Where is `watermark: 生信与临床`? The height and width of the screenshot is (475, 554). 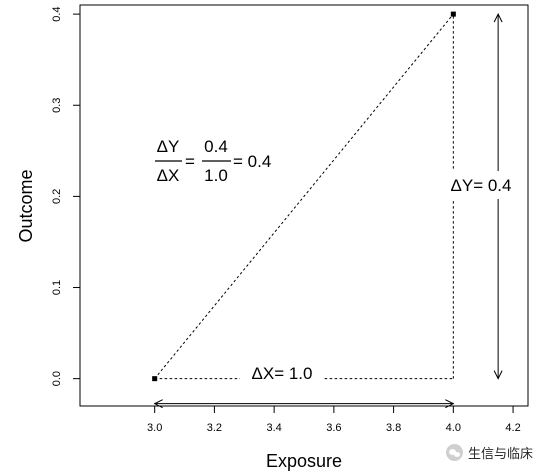 watermark: 生信与临床 is located at coordinates (498, 452).